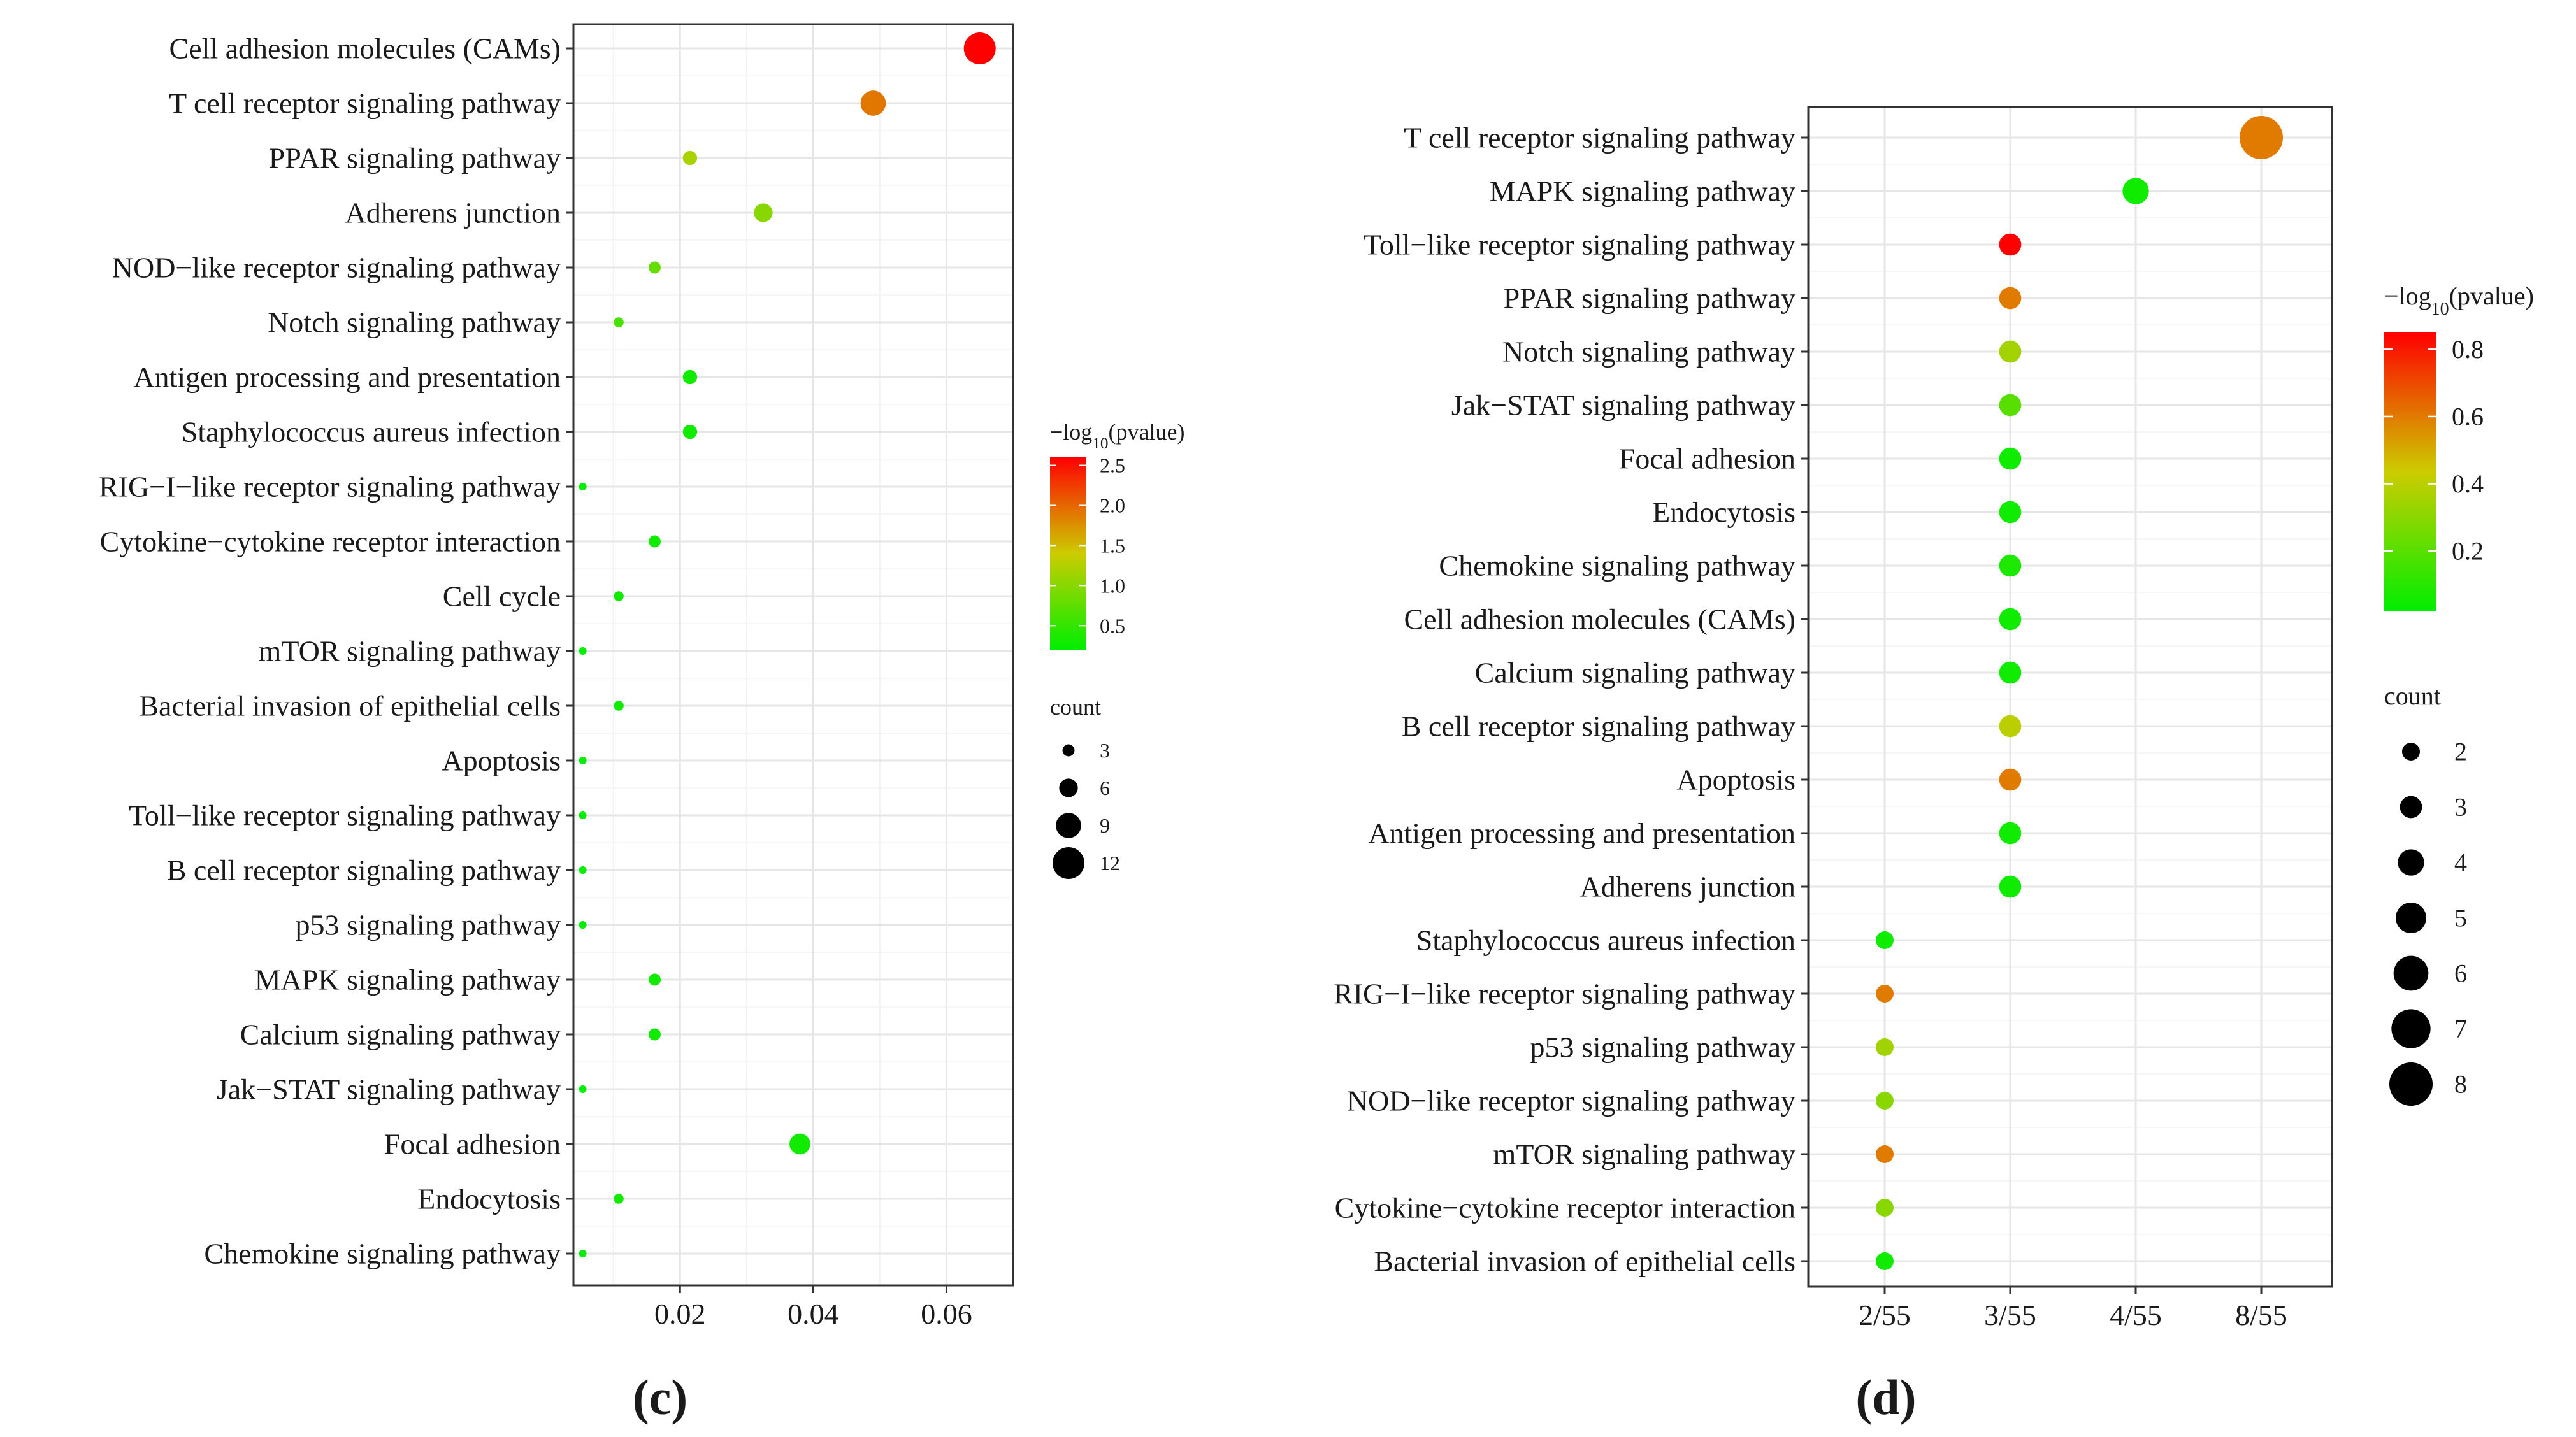 Image resolution: width=2576 pixels, height=1437 pixels. I want to click on panel-c-y-tick-label: Cell adhesion molecules (CAMs), so click(365, 49).